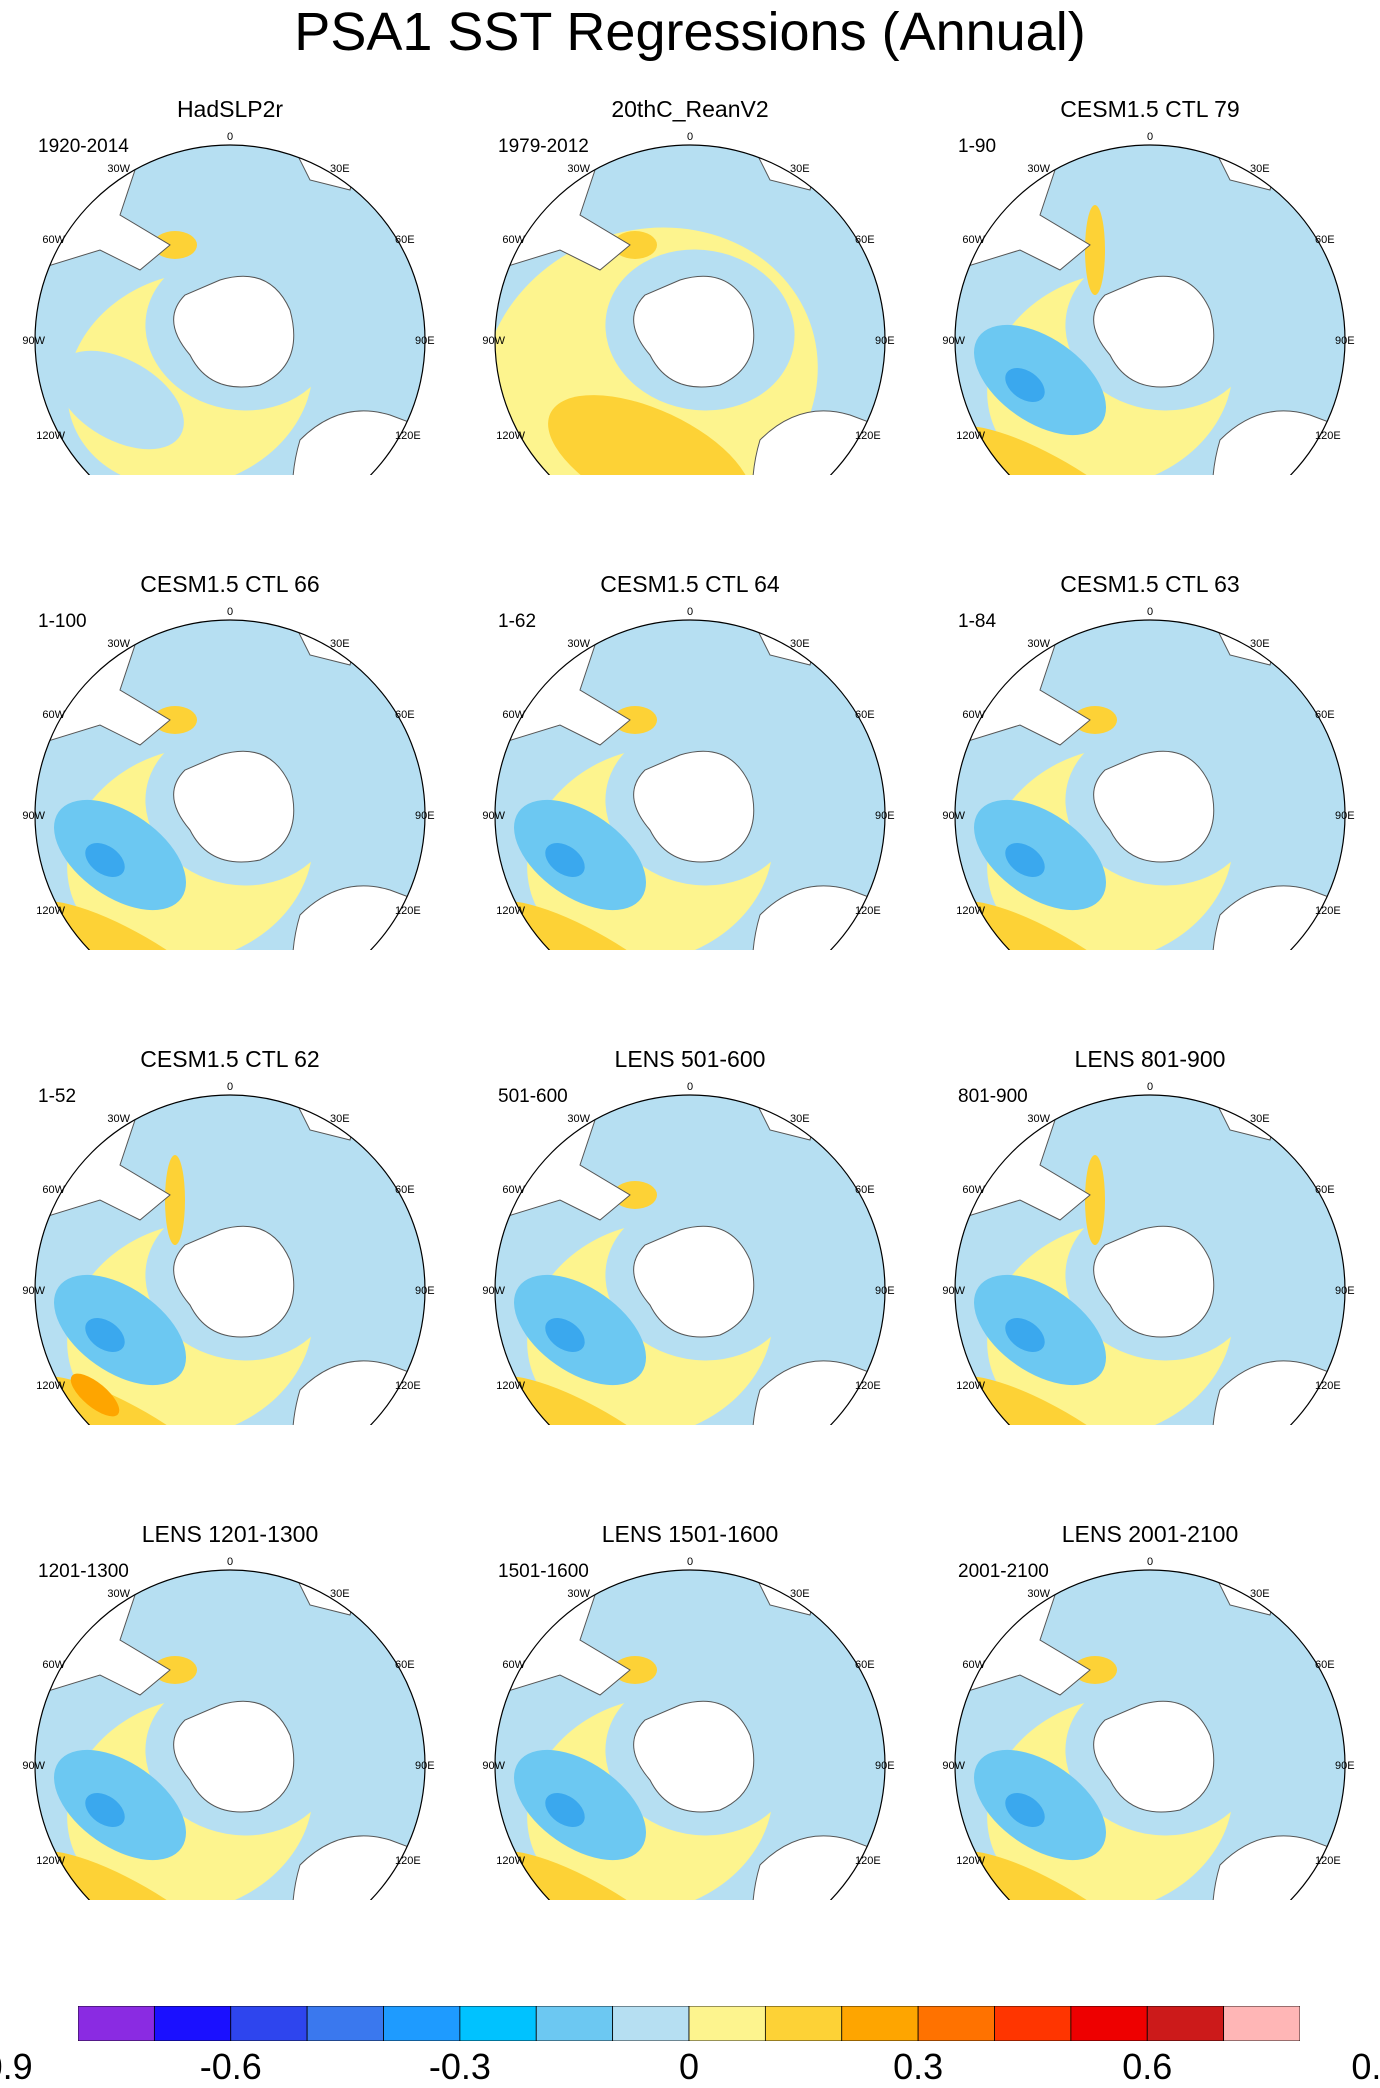 This screenshot has width=1380, height=2088. What do you see at coordinates (543, 146) in the screenshot?
I see `panel-year-range: 1979-2012` at bounding box center [543, 146].